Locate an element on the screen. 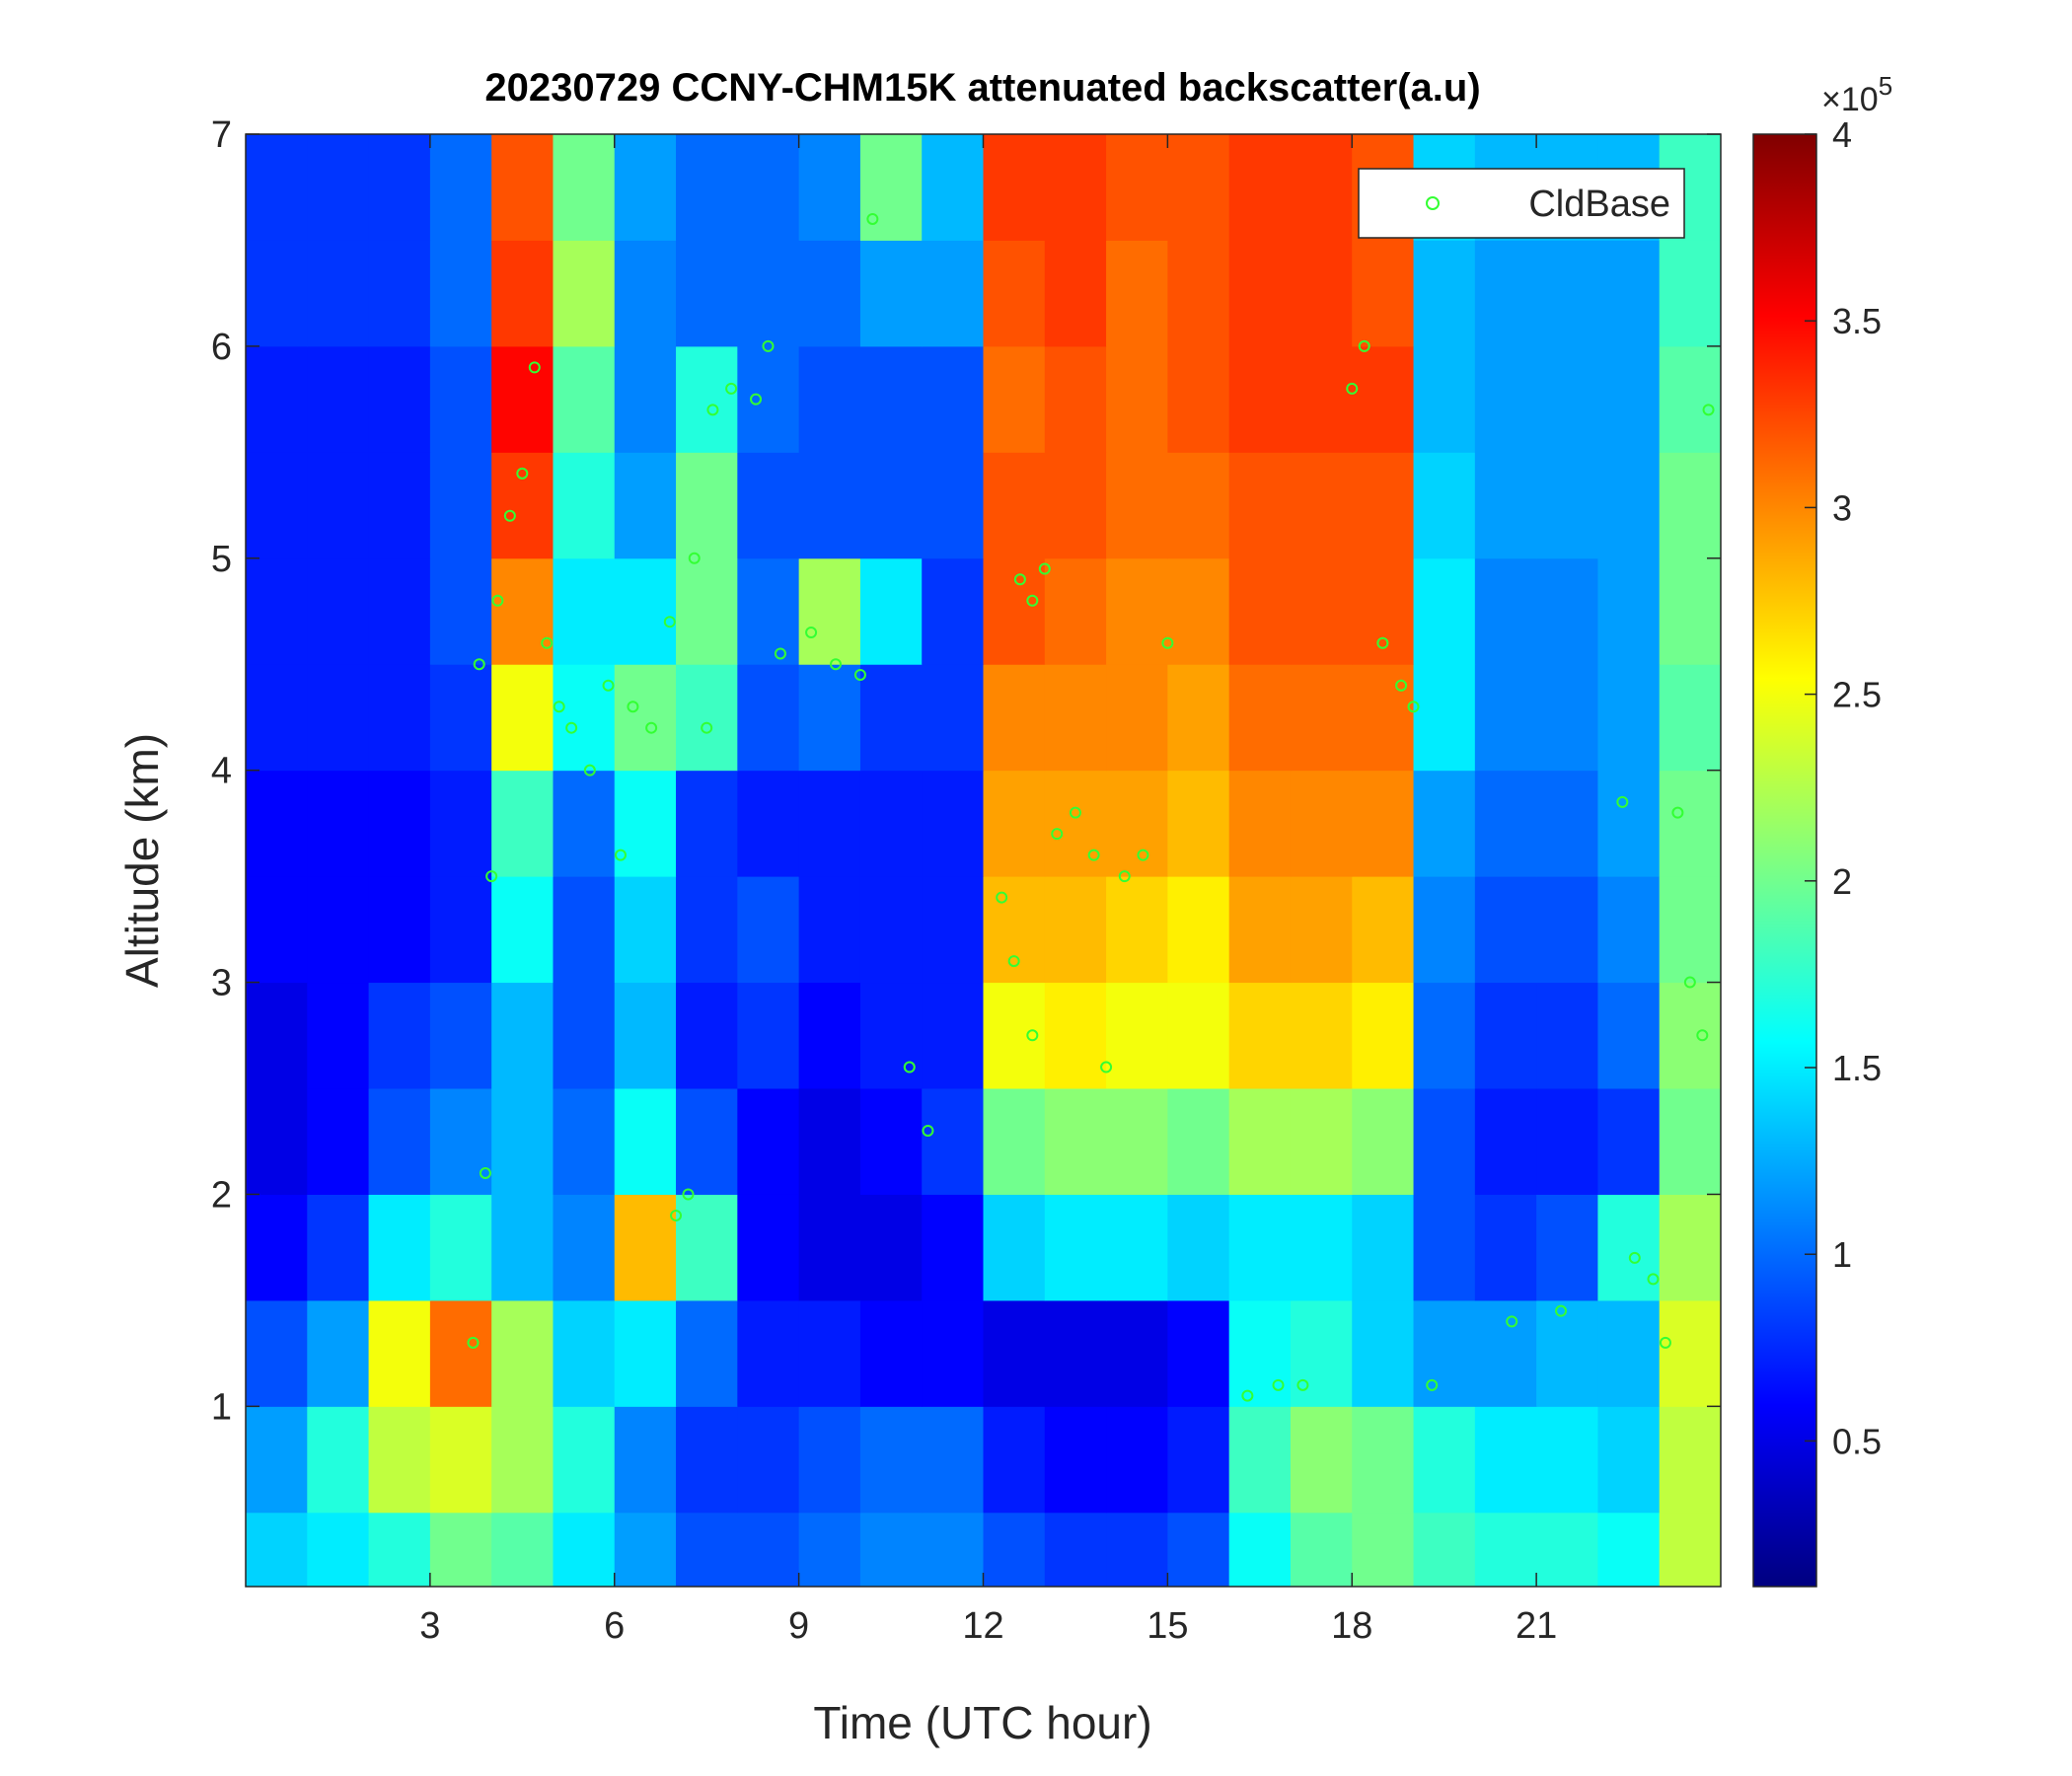 The height and width of the screenshot is (1776, 2072). x-tick-label: 21 is located at coordinates (1536, 1626).